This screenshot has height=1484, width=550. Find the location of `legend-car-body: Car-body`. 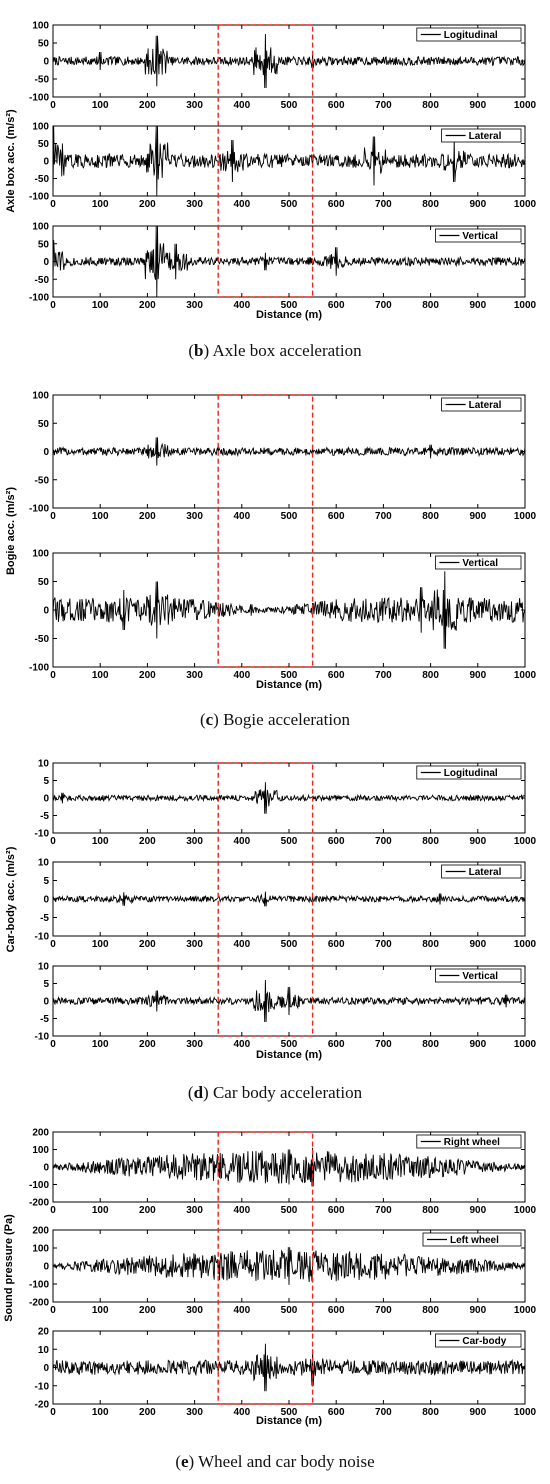

legend-car-body: Car-body is located at coordinates (478, 1340).